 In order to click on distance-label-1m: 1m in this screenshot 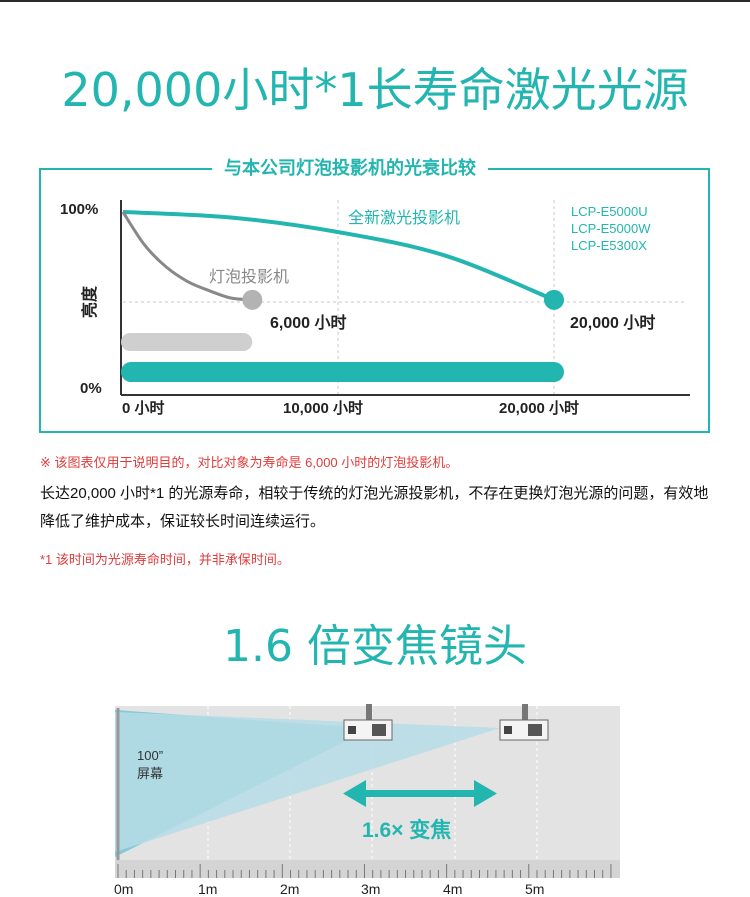, I will do `click(207, 889)`.